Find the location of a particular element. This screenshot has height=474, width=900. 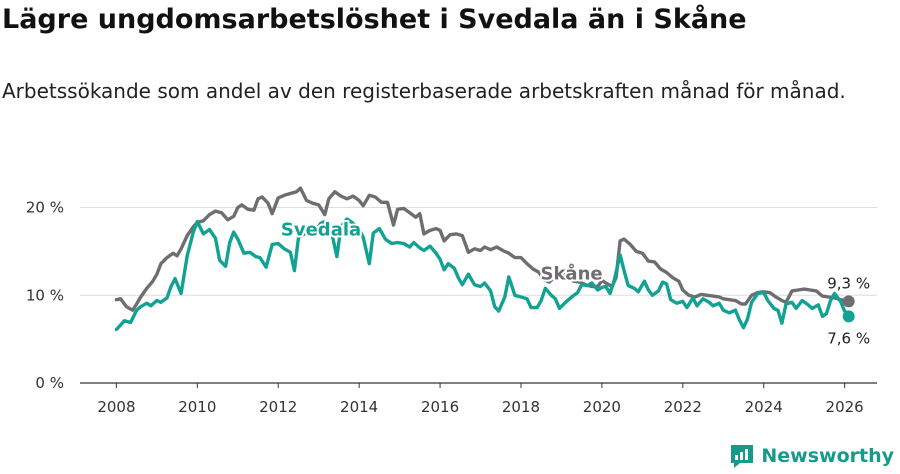

series-label-svedala: Svedala is located at coordinates (321, 230).